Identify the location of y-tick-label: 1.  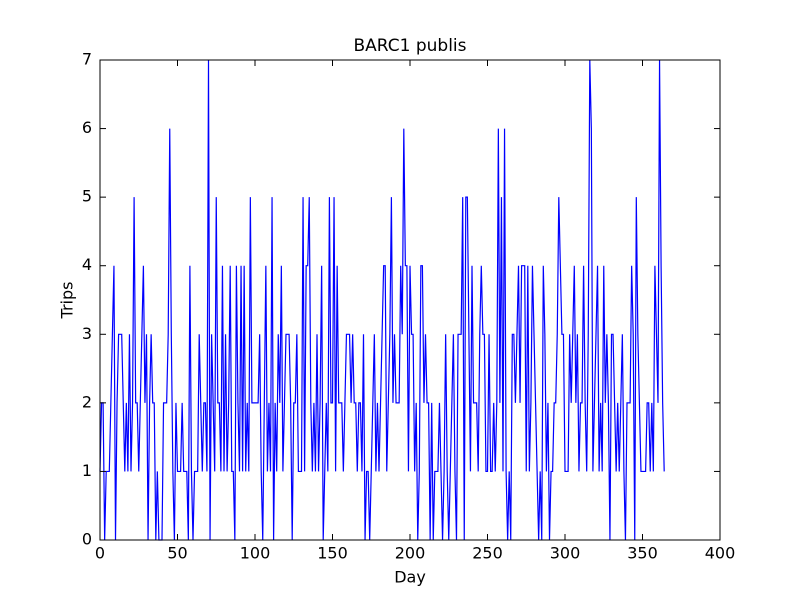
(87, 470).